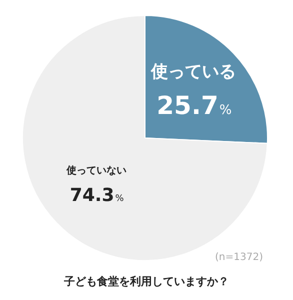 The width and height of the screenshot is (293, 300). What do you see at coordinates (193, 72) in the screenshot?
I see `slice-label: 使っている` at bounding box center [193, 72].